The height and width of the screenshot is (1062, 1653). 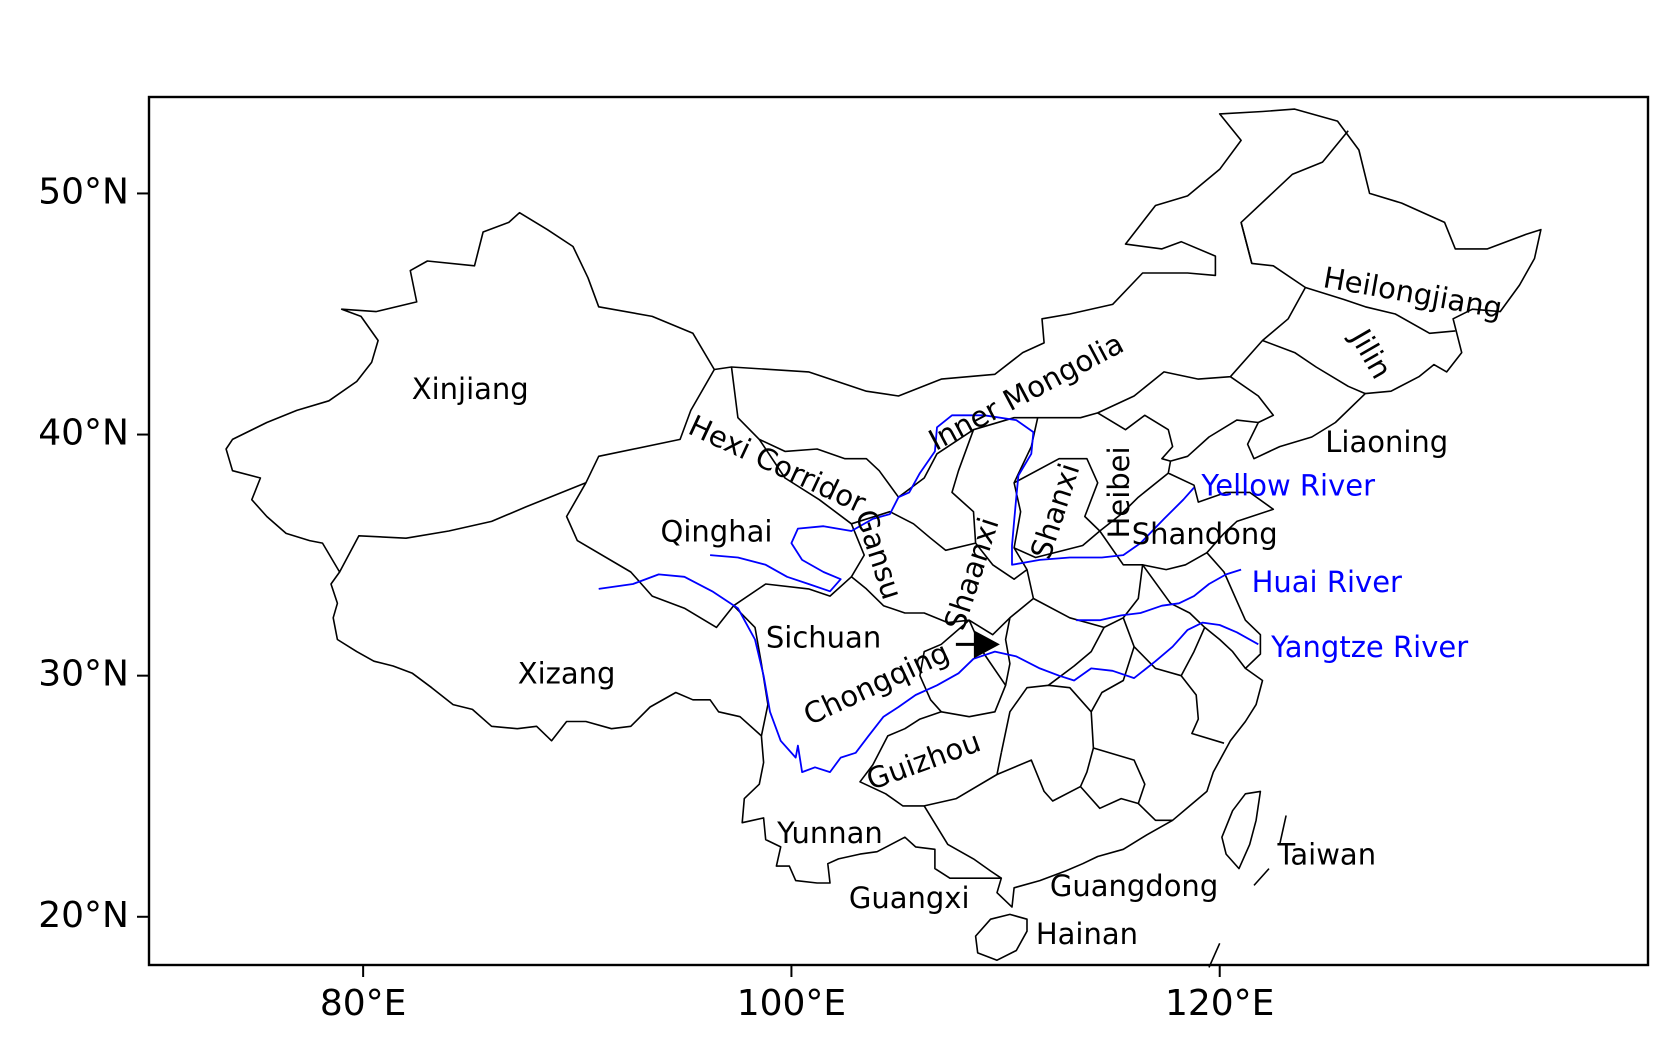 I want to click on river-labels: Yellow River Huai River Yangtze River, so click(x=1334, y=567).